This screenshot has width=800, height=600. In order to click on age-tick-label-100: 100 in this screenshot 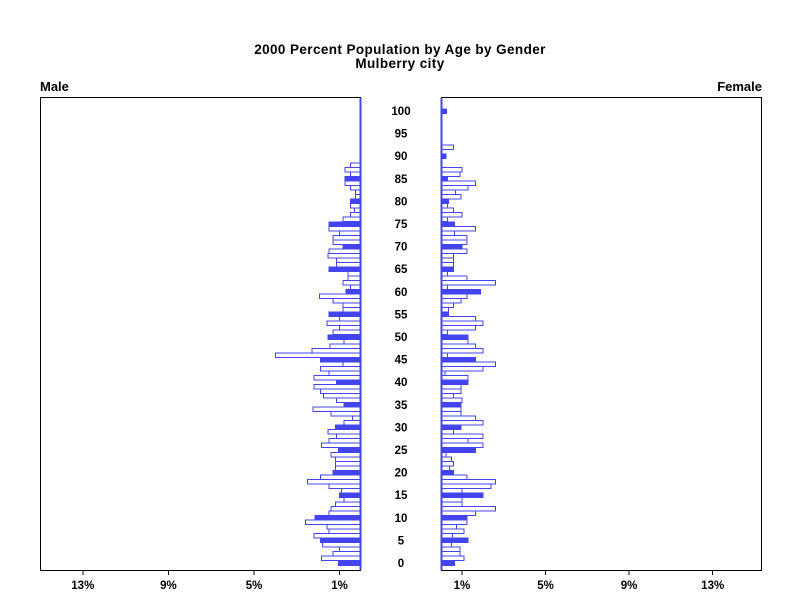, I will do `click(400, 112)`.